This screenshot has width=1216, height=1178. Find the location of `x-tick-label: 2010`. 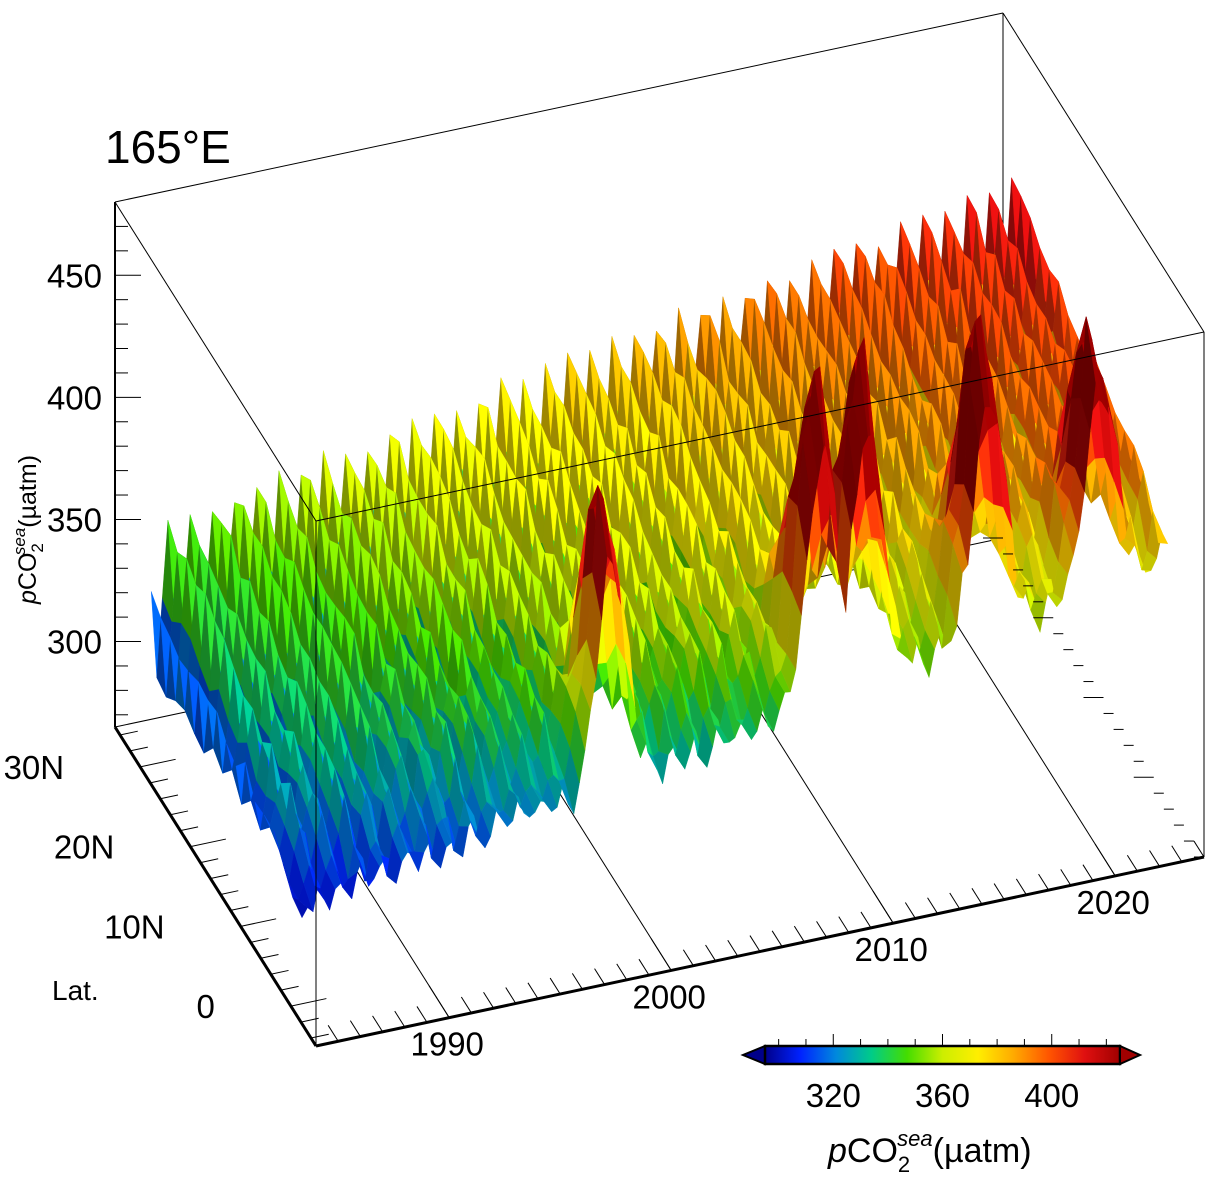

x-tick-label: 2010 is located at coordinates (890, 949).